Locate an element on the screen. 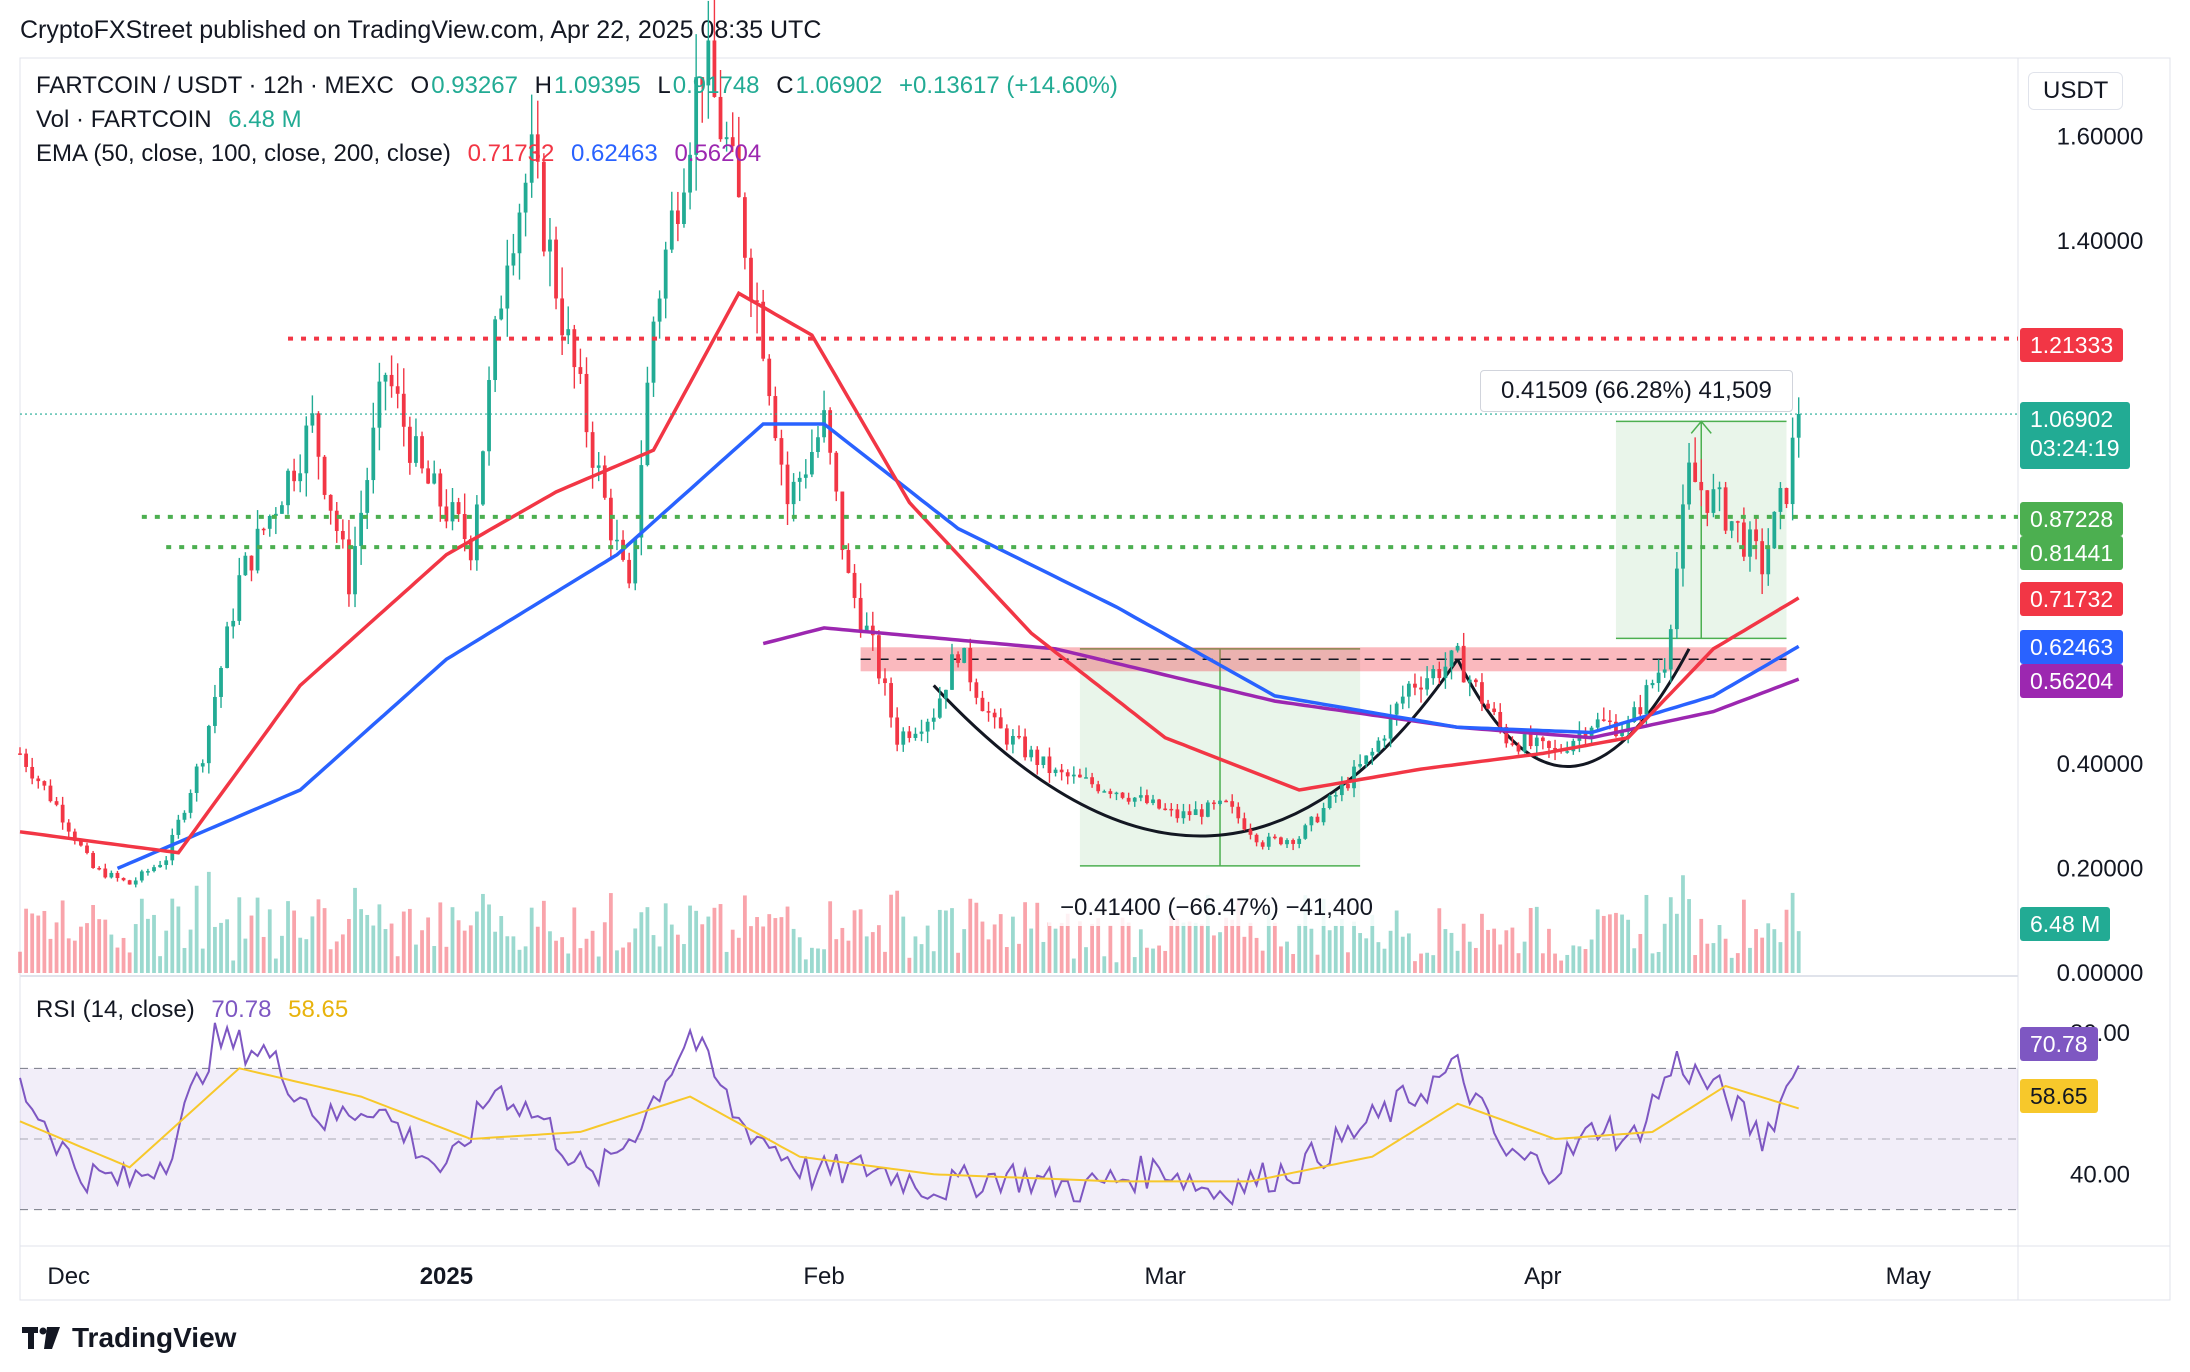 The height and width of the screenshot is (1372, 2190). measure-up-label: 0.41509 (66.28%) 41,509 is located at coordinates (1636, 391).